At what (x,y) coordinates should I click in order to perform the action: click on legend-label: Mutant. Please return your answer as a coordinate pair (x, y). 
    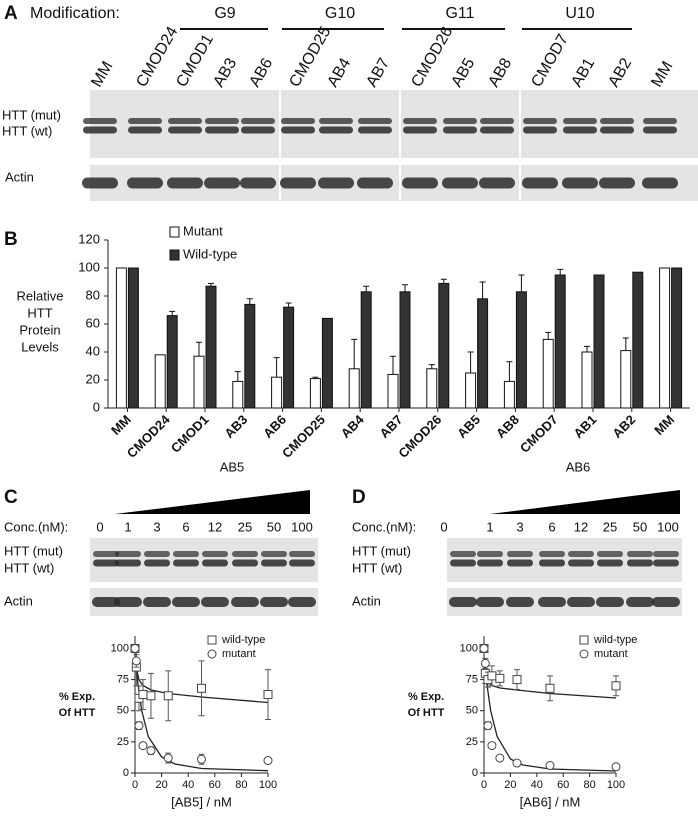
    Looking at the image, I should click on (203, 230).